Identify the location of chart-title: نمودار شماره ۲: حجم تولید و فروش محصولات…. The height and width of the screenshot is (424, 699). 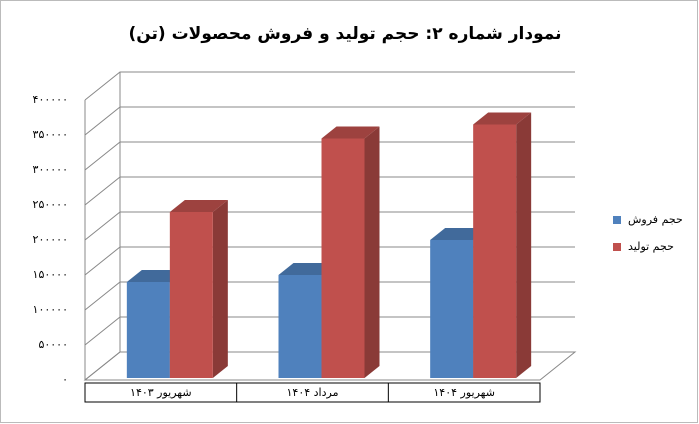
(344, 34).